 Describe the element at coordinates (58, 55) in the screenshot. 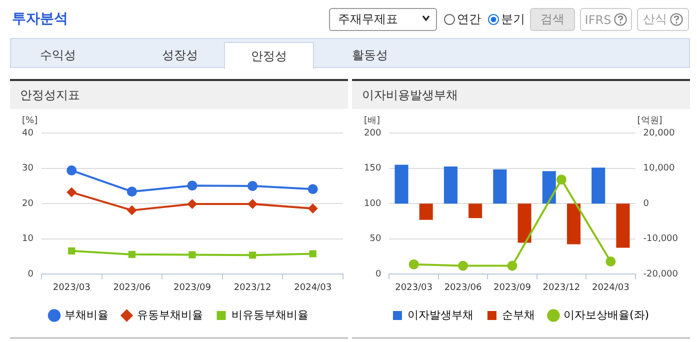

I see `text: 수익성` at that location.